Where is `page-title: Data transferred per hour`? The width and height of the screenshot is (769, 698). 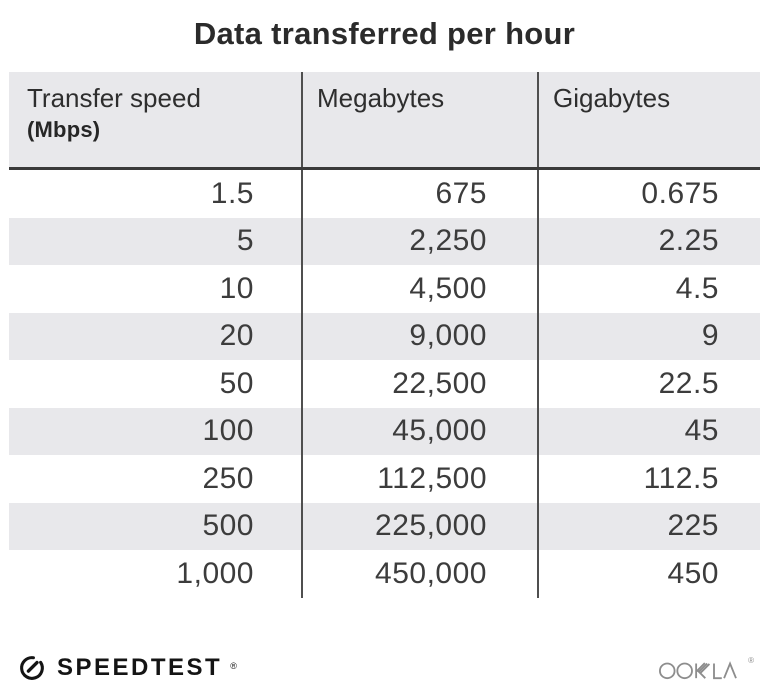
page-title: Data transferred per hour is located at coordinates (384, 33).